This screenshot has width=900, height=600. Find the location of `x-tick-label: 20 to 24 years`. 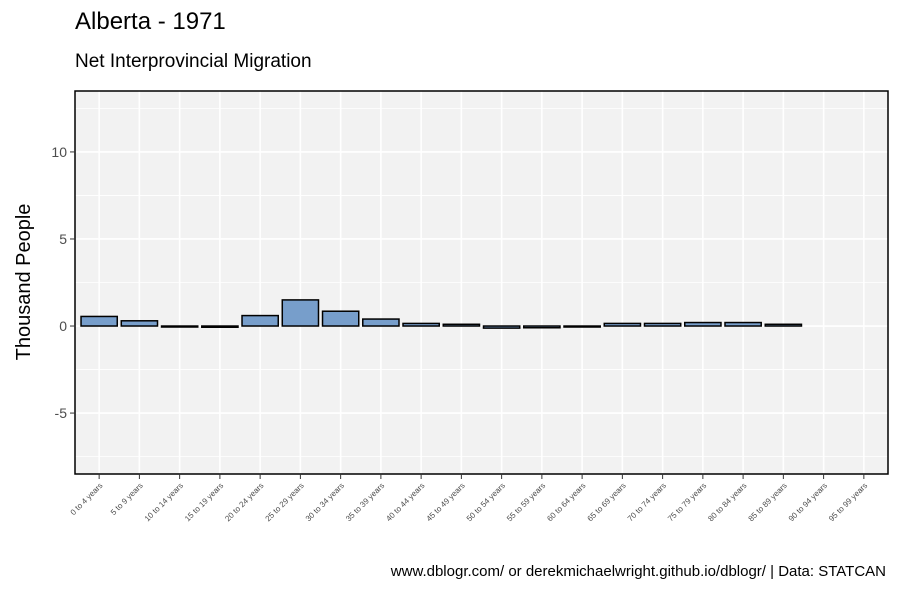

x-tick-label: 20 to 24 years is located at coordinates (244, 502).